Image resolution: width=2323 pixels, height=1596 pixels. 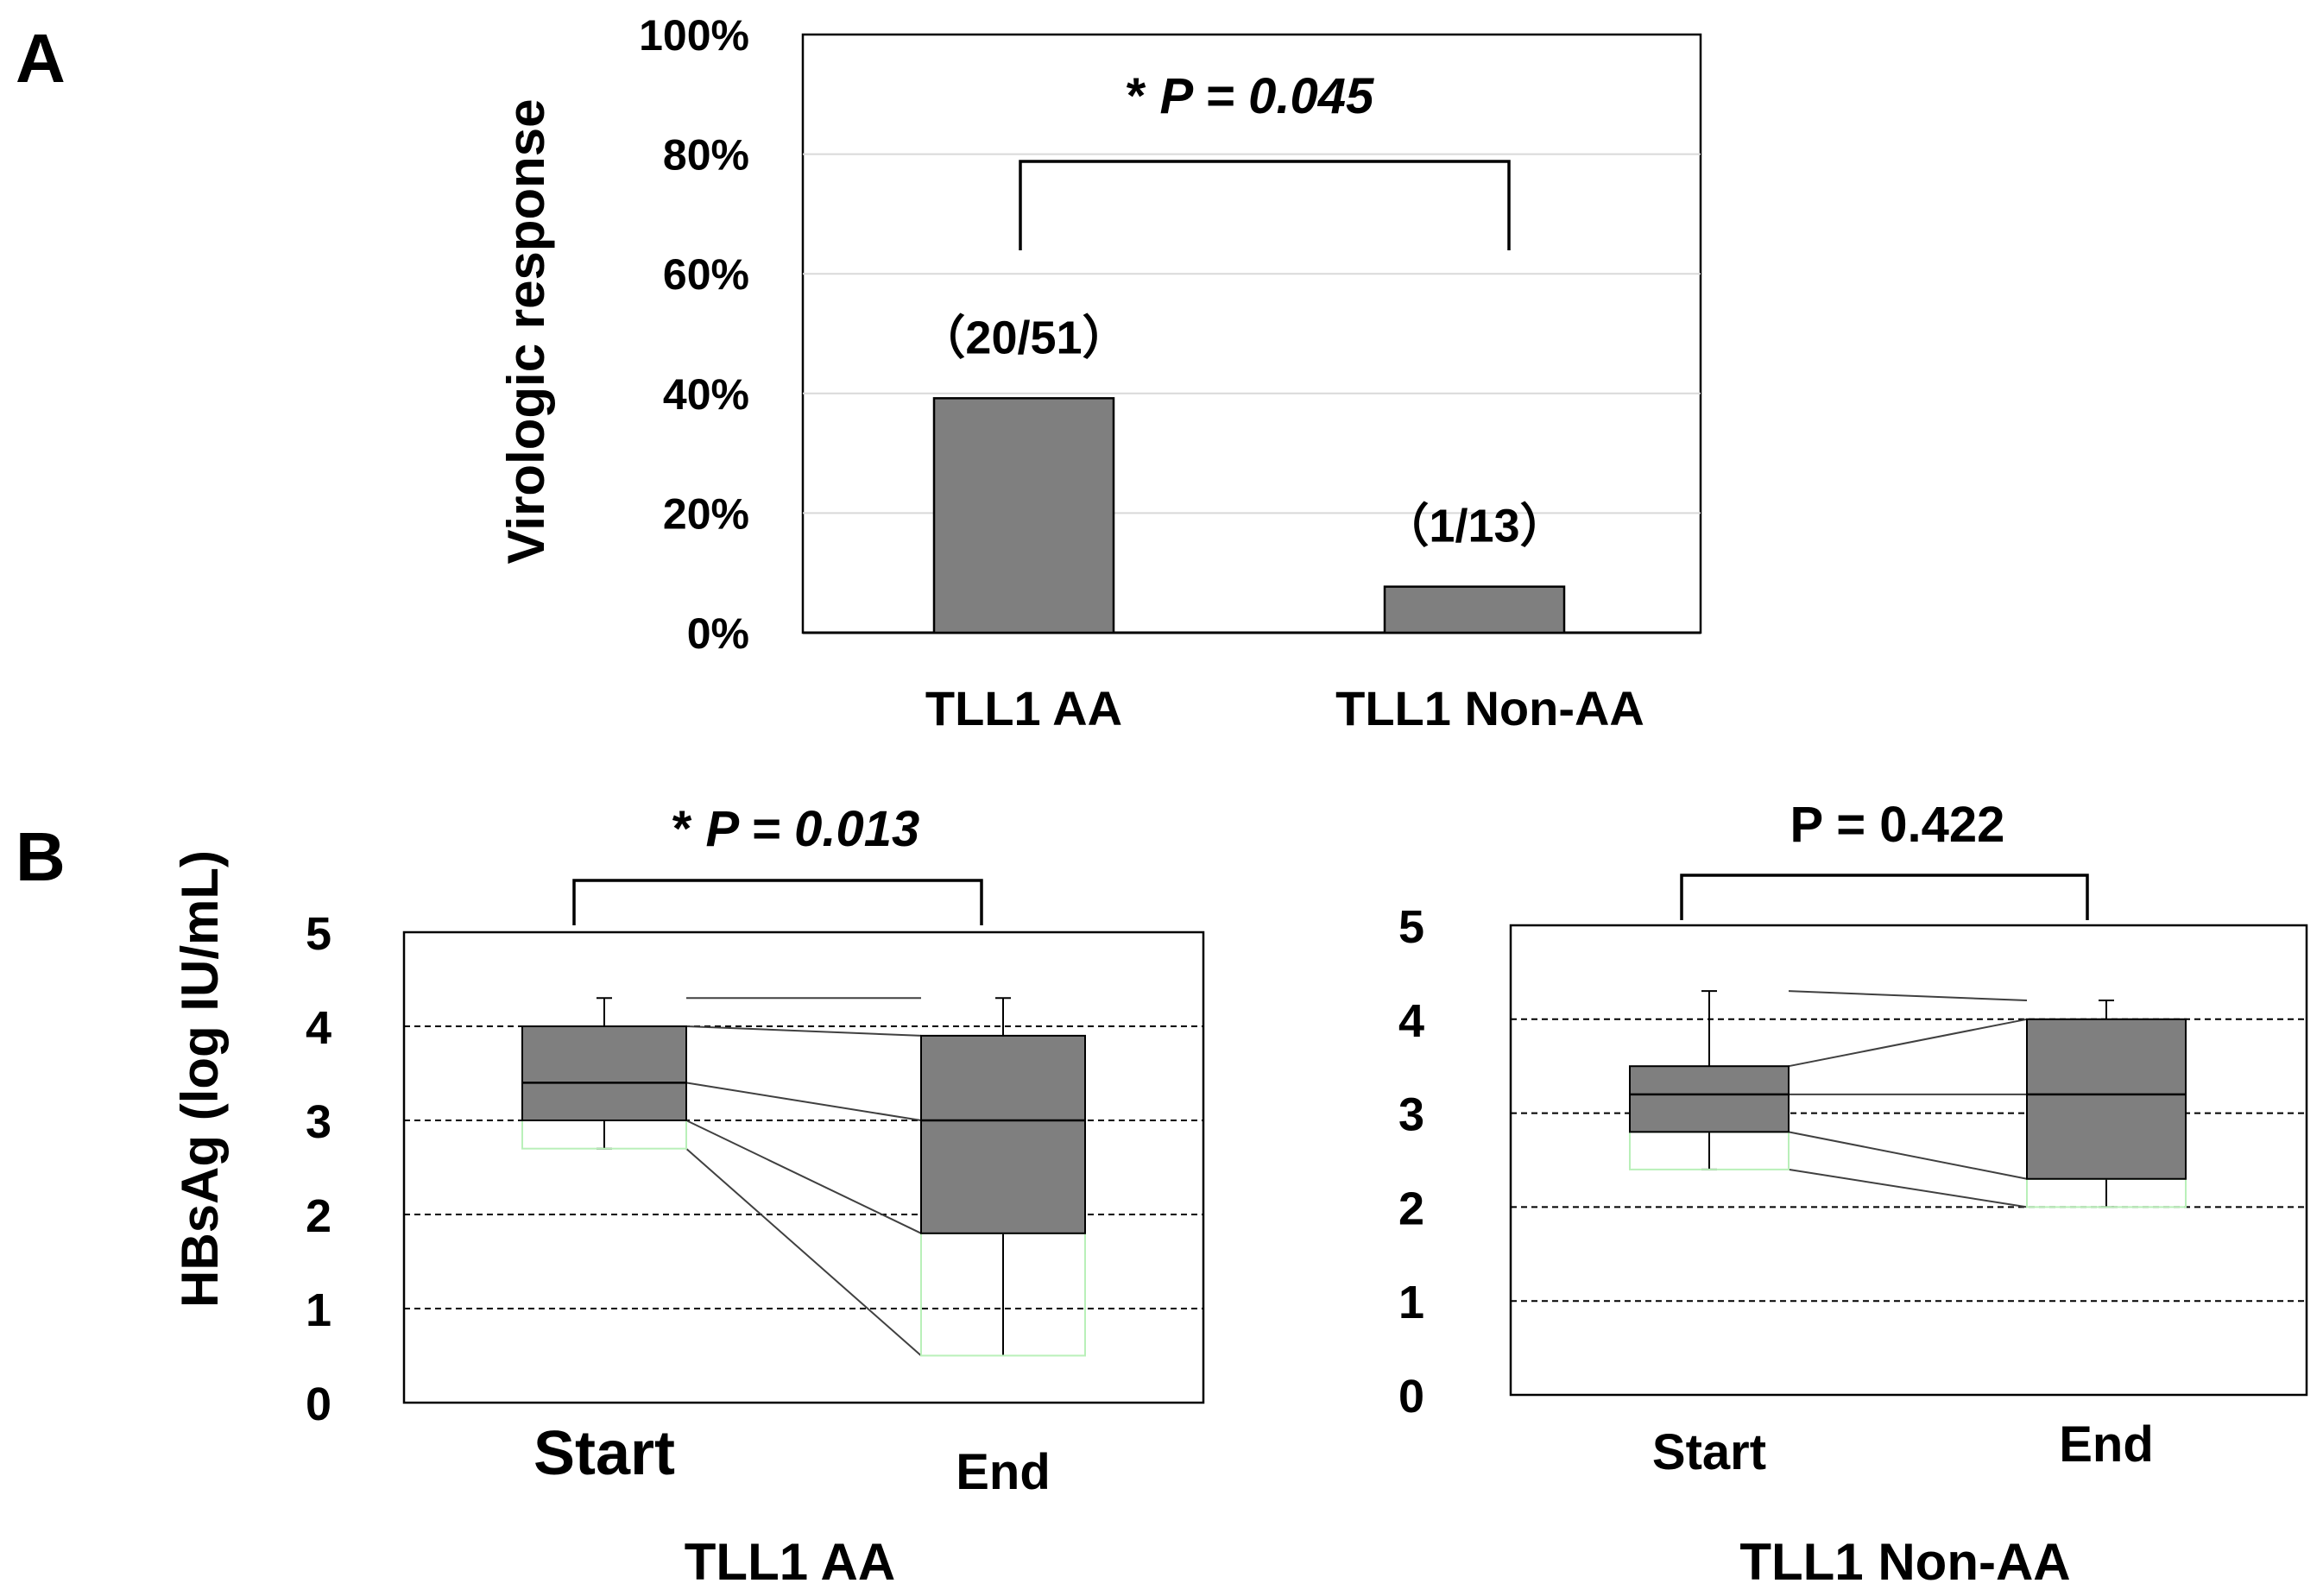 I want to click on y-tick-label: 100%, so click(x=694, y=35).